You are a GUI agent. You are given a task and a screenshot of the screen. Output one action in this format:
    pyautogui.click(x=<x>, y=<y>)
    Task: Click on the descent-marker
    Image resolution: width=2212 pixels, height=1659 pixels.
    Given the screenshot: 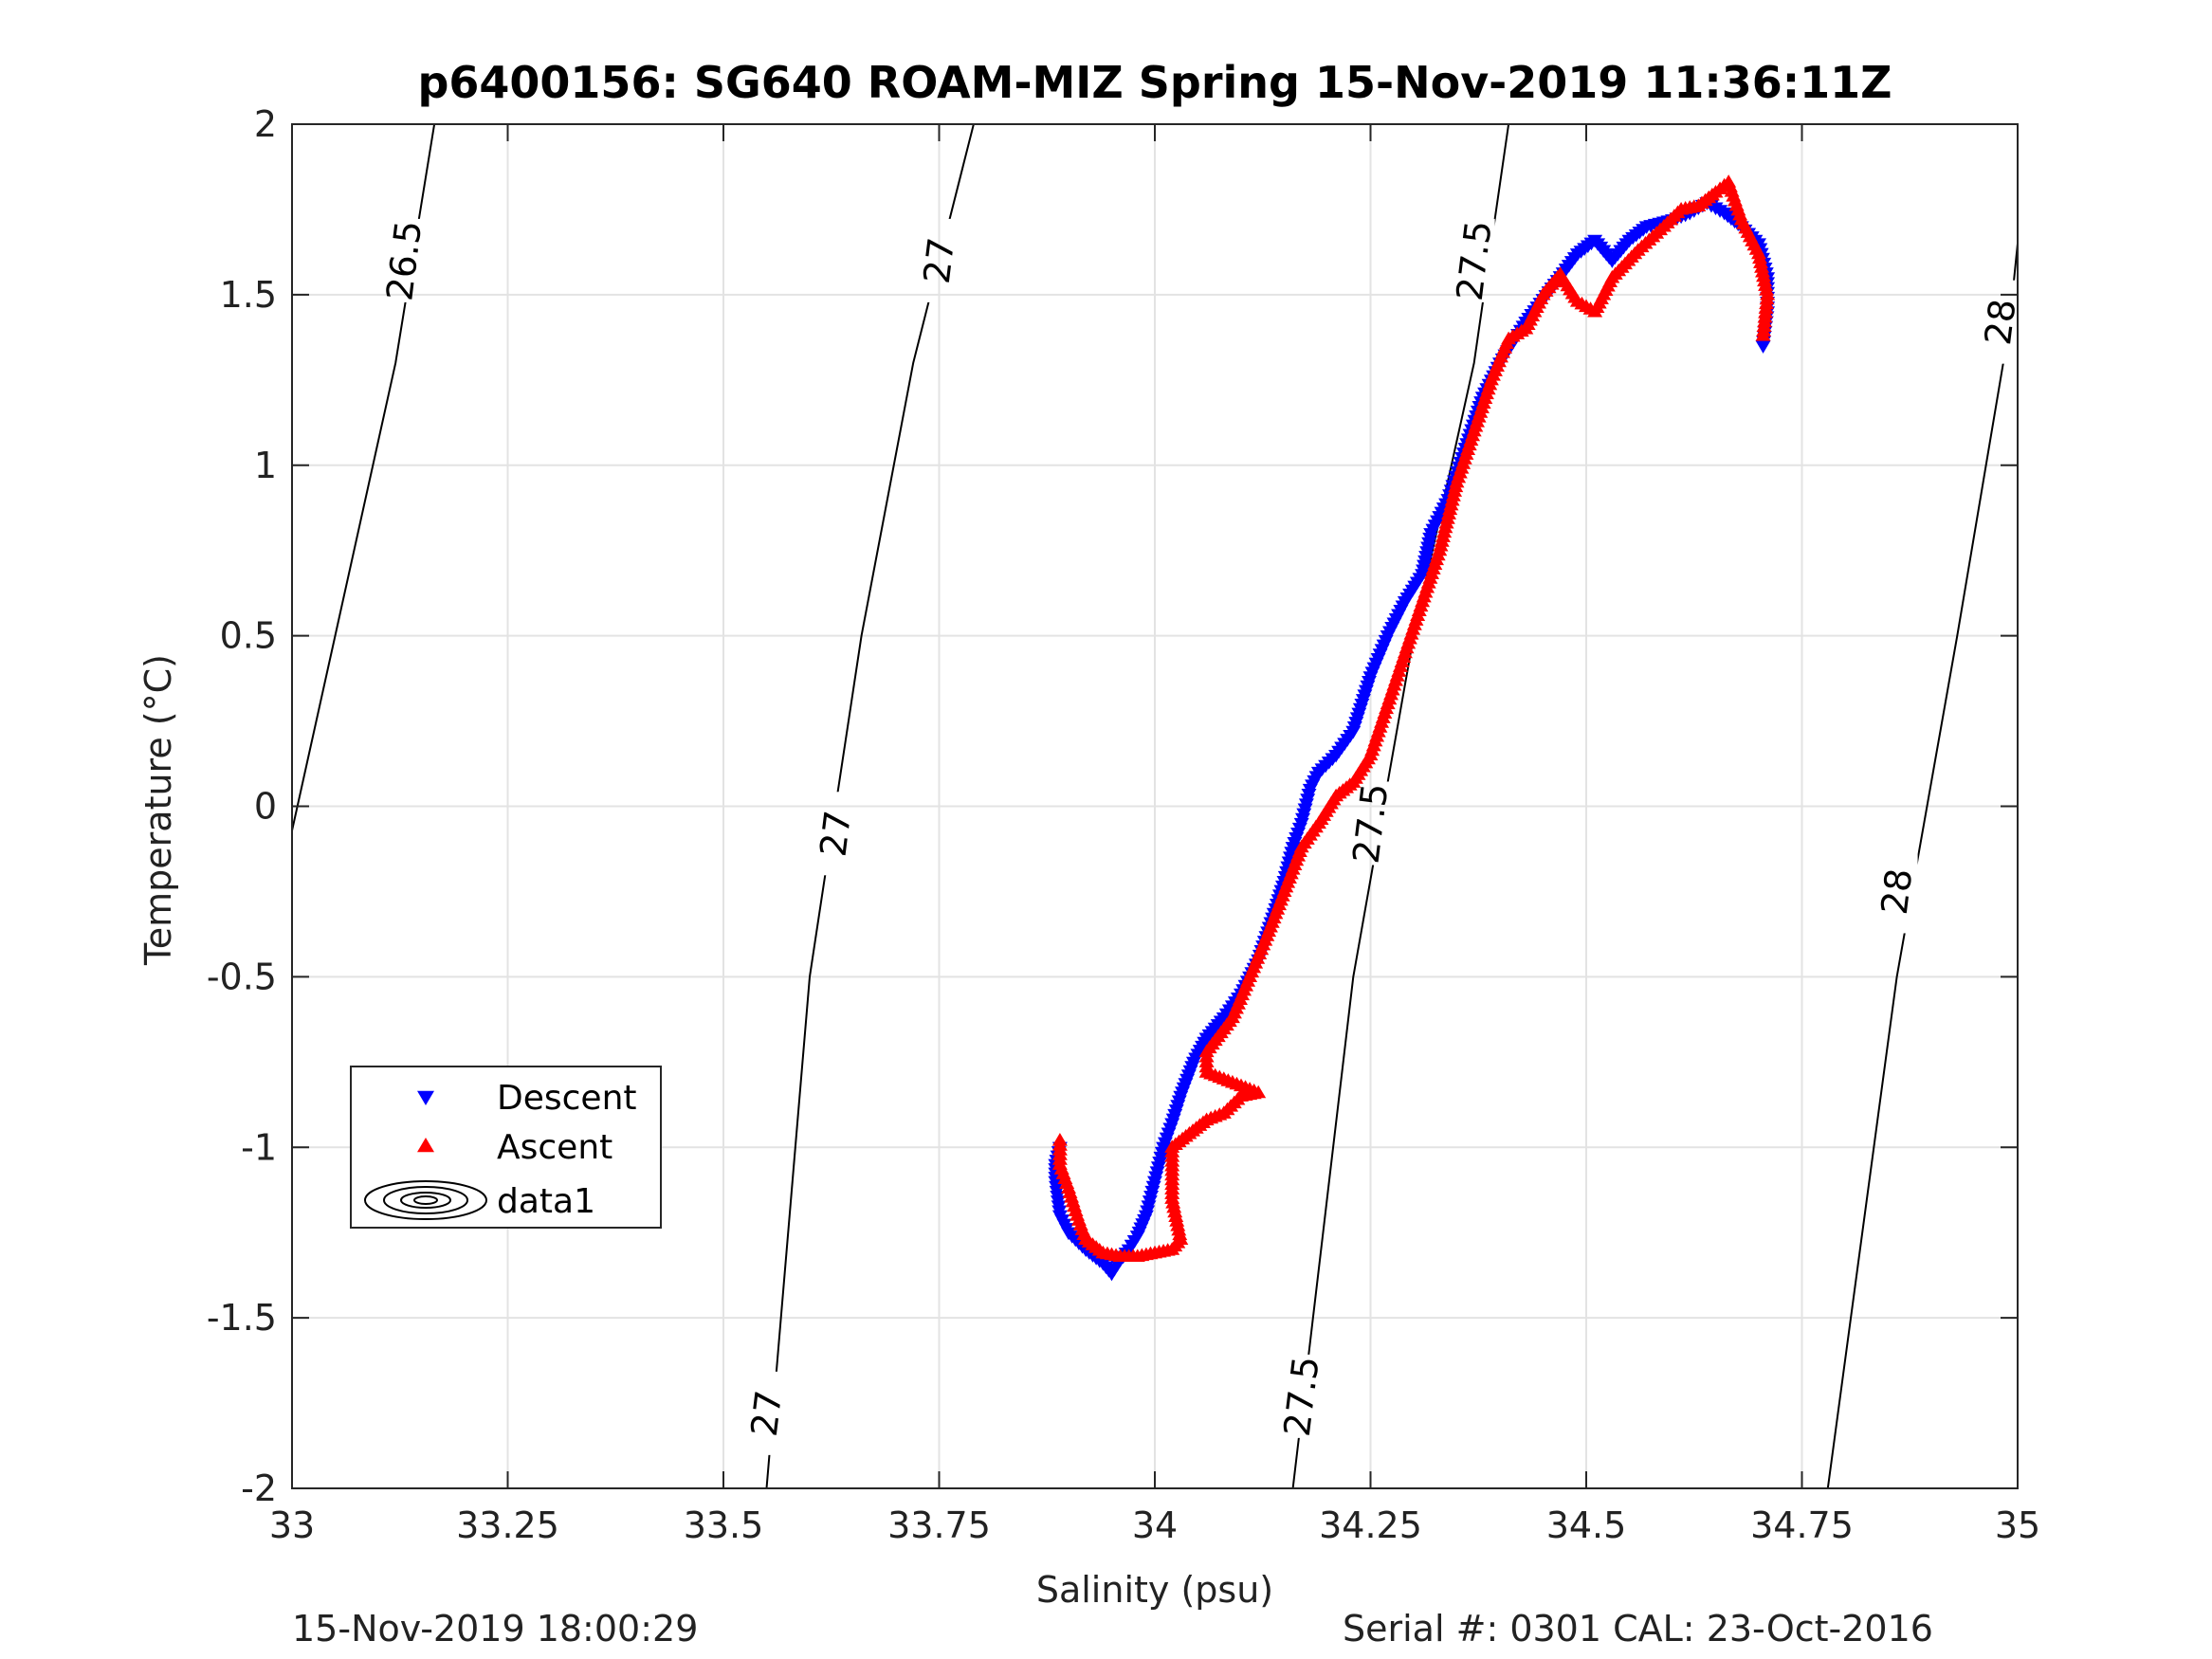 What is the action you would take?
    pyautogui.click(x=1763, y=347)
    